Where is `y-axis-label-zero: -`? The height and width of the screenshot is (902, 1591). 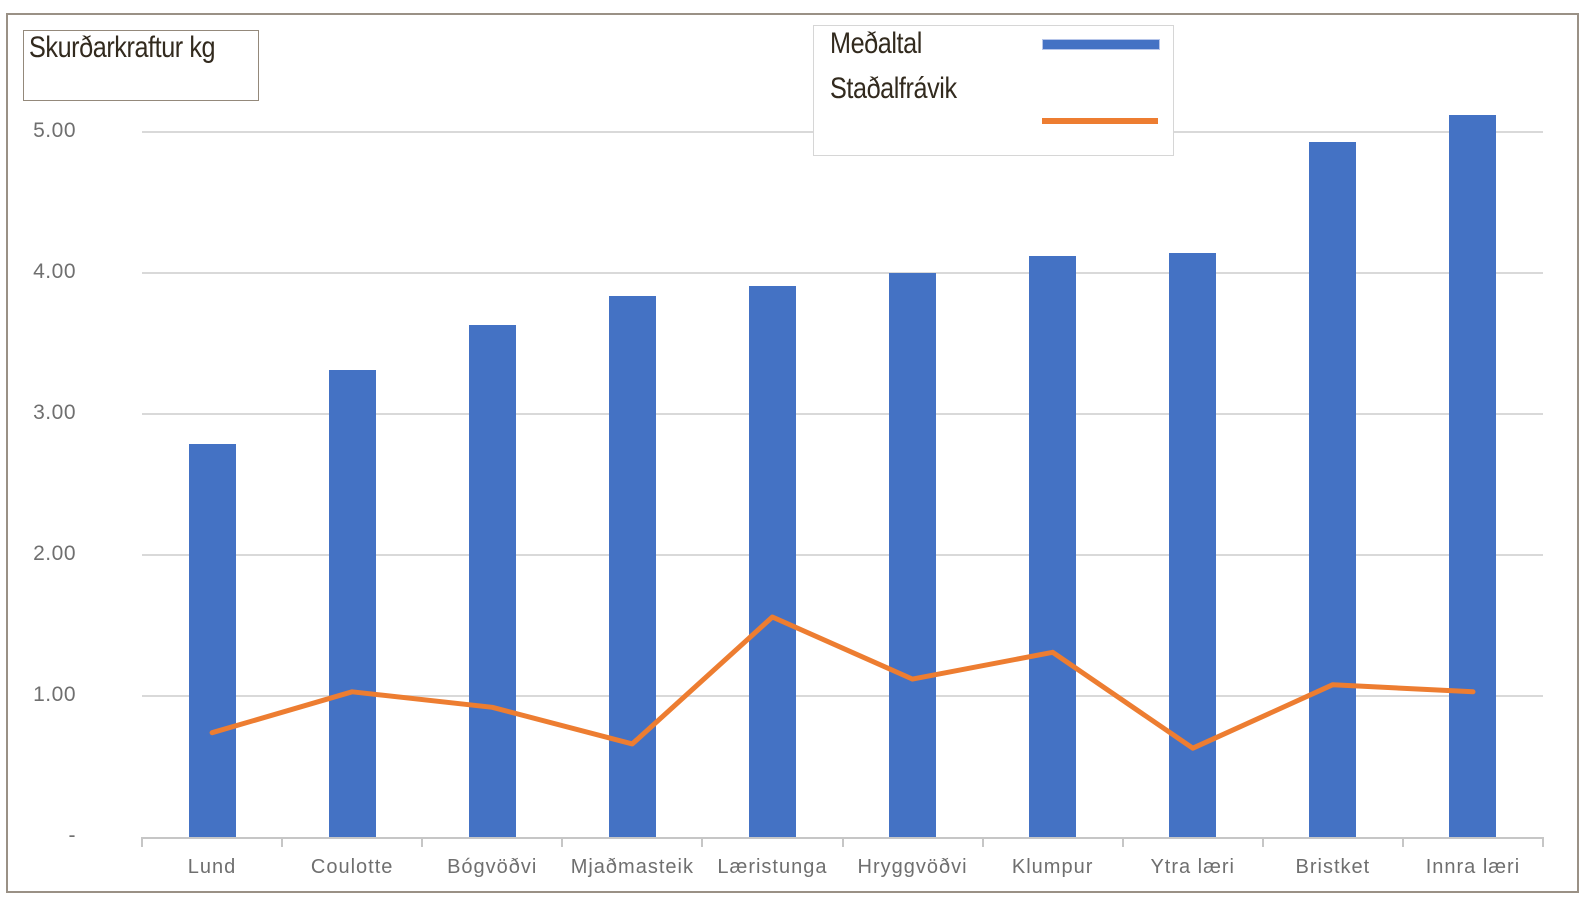 y-axis-label-zero: - is located at coordinates (72, 835).